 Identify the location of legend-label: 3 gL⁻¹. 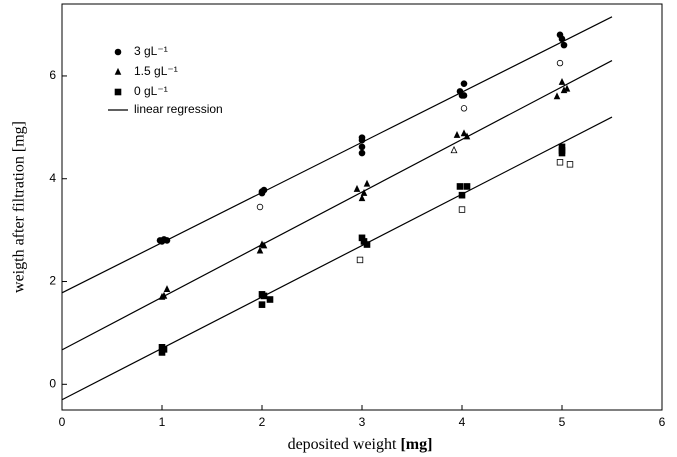
(151, 51).